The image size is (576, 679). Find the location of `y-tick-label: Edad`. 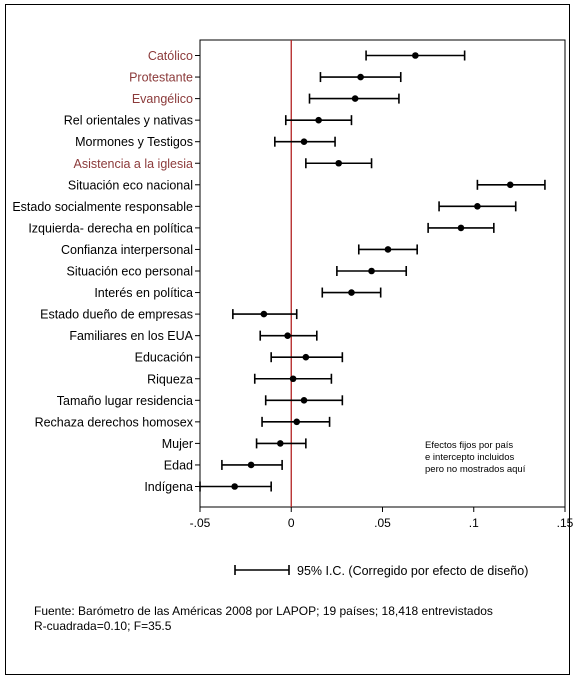

y-tick-label: Edad is located at coordinates (178, 465).